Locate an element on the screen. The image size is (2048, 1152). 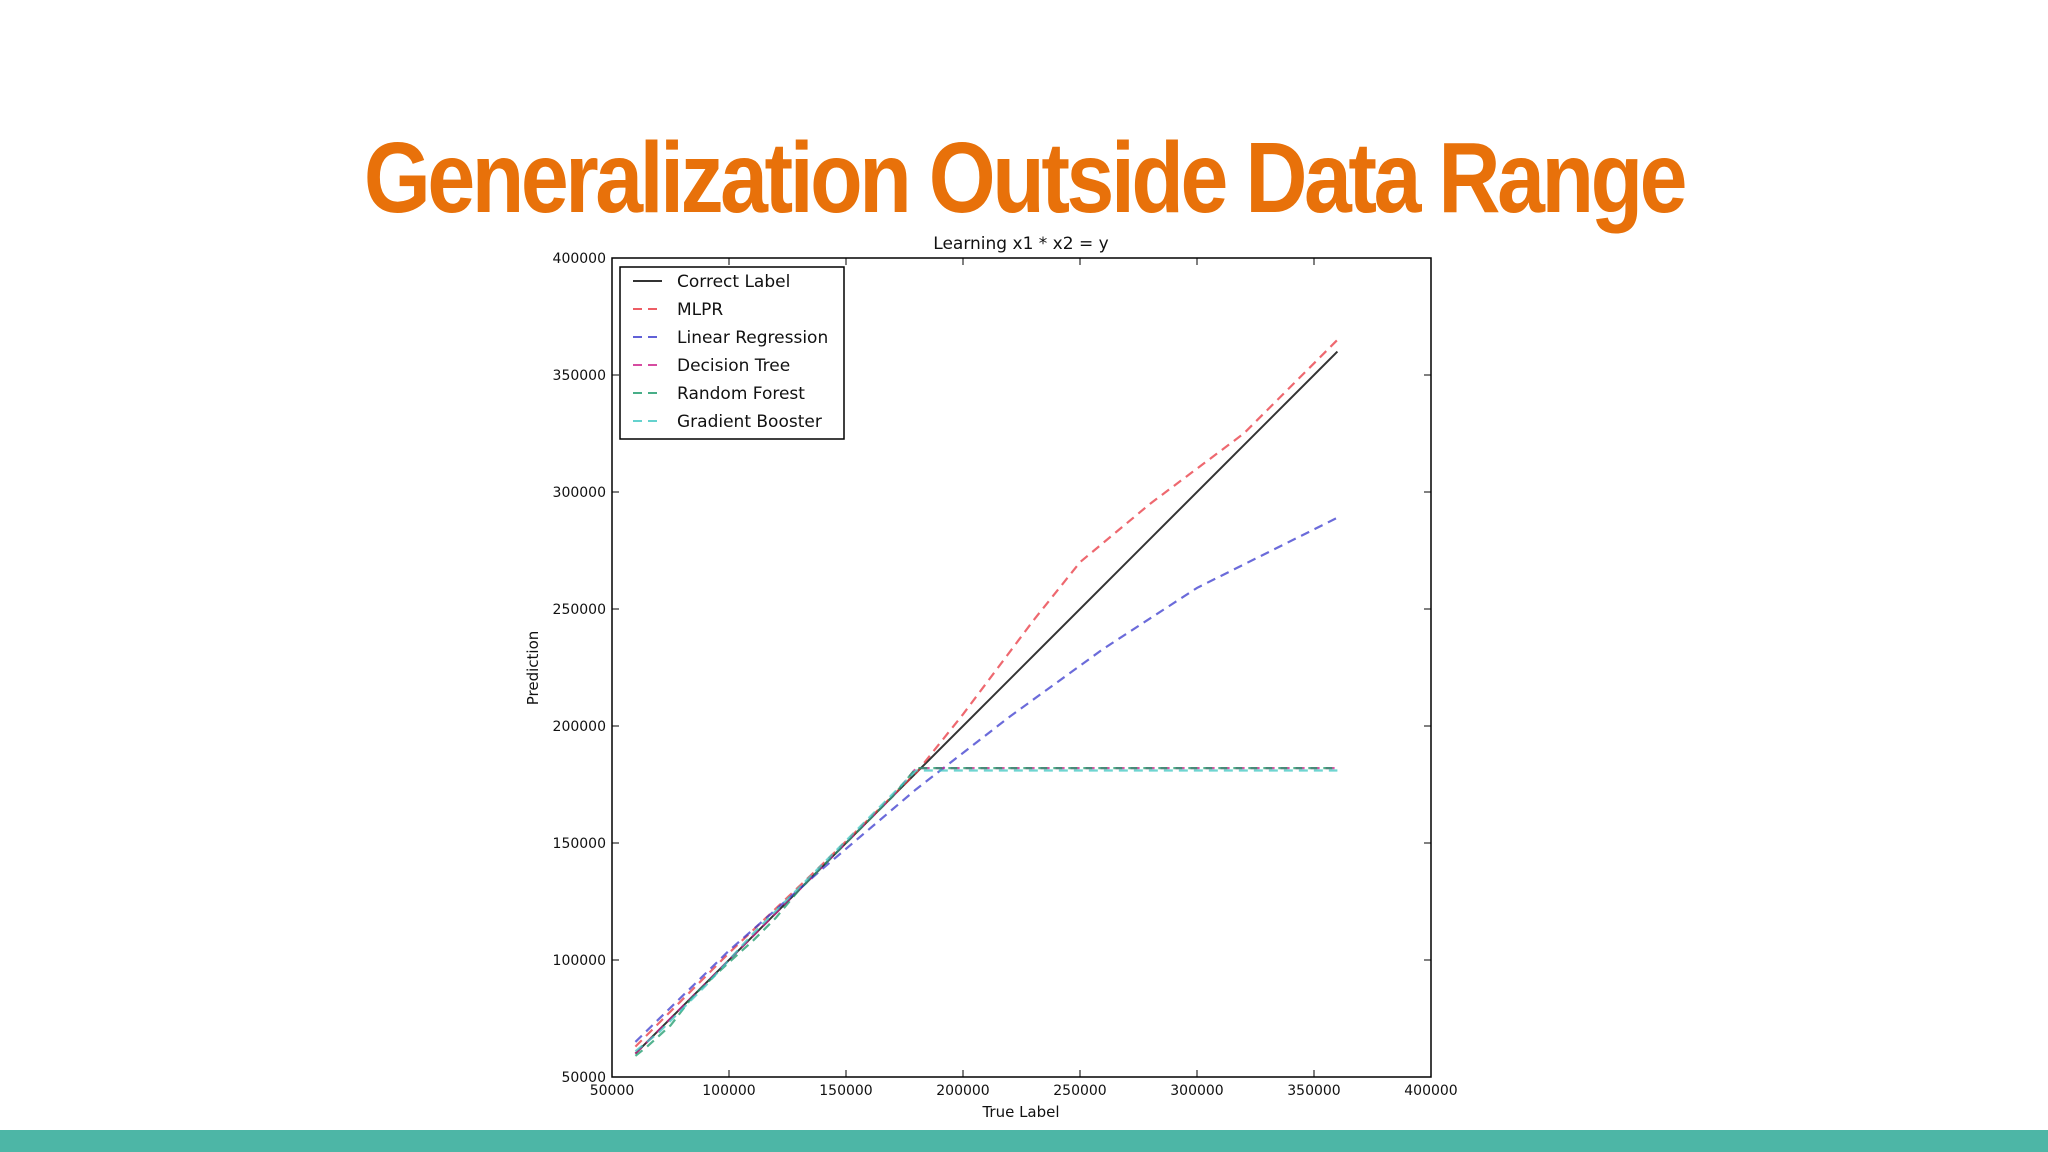
series-line-gradient-booster is located at coordinates (986, 911).